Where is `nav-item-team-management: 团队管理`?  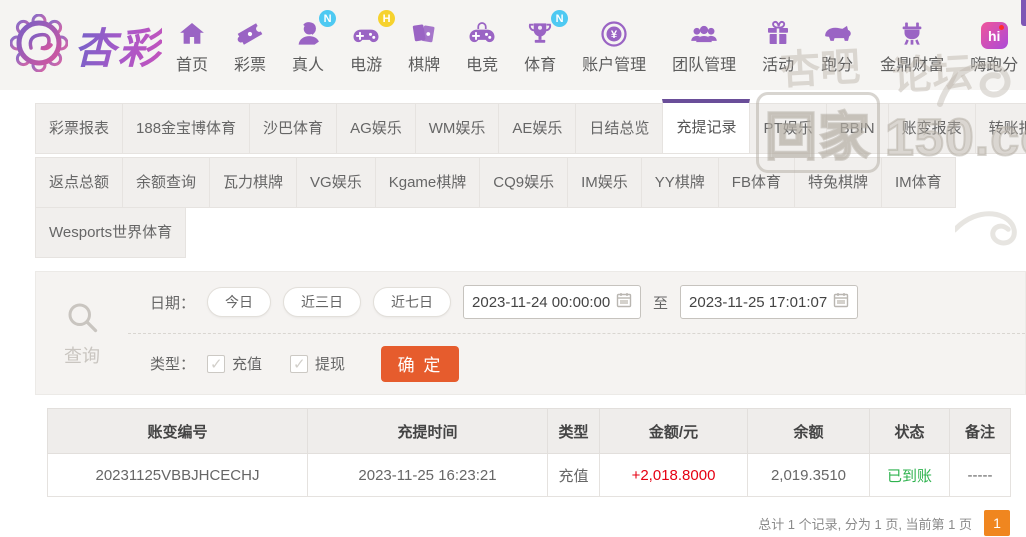
nav-item-team-management: 团队管理 is located at coordinates (704, 45).